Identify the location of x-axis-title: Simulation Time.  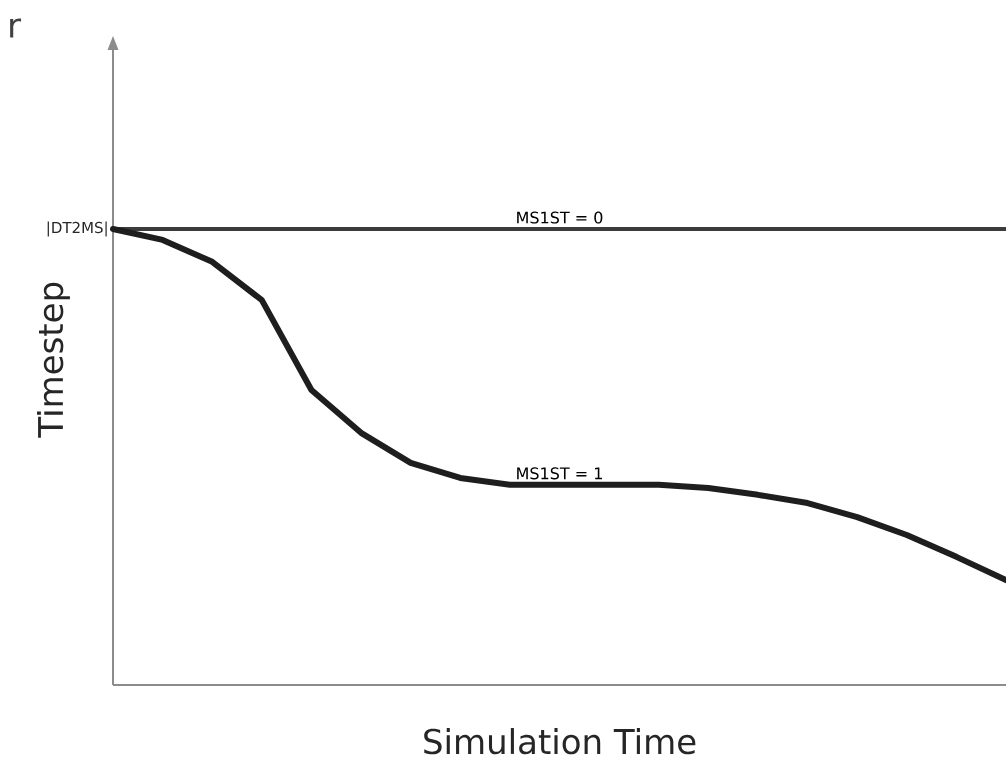
(560, 741).